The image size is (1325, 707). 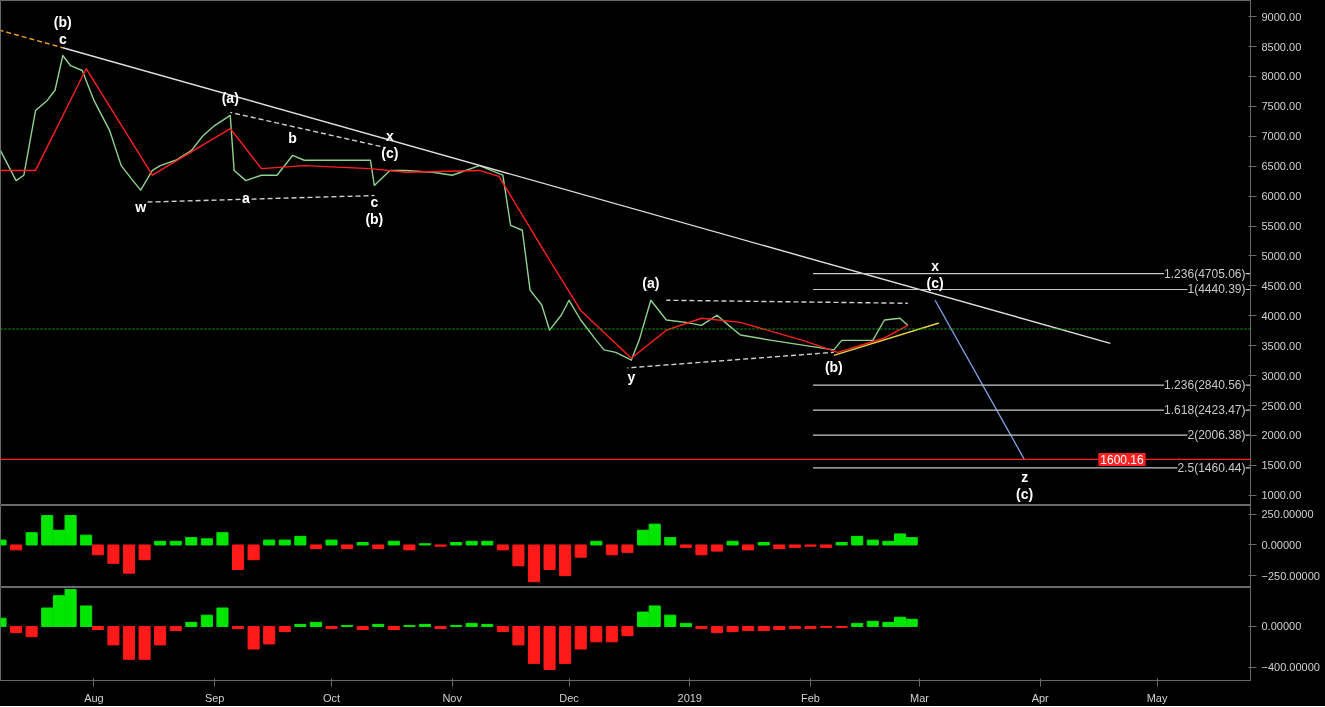 I want to click on ref-line-label: 2(2006.38), so click(x=1216, y=435).